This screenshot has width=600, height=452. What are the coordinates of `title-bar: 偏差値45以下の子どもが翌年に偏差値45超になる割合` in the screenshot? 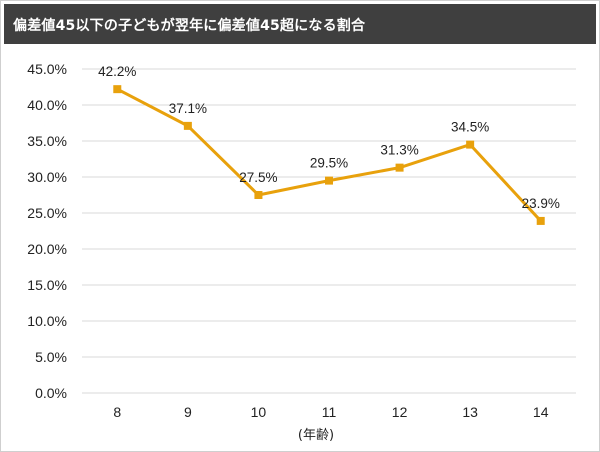 It's located at (300, 24).